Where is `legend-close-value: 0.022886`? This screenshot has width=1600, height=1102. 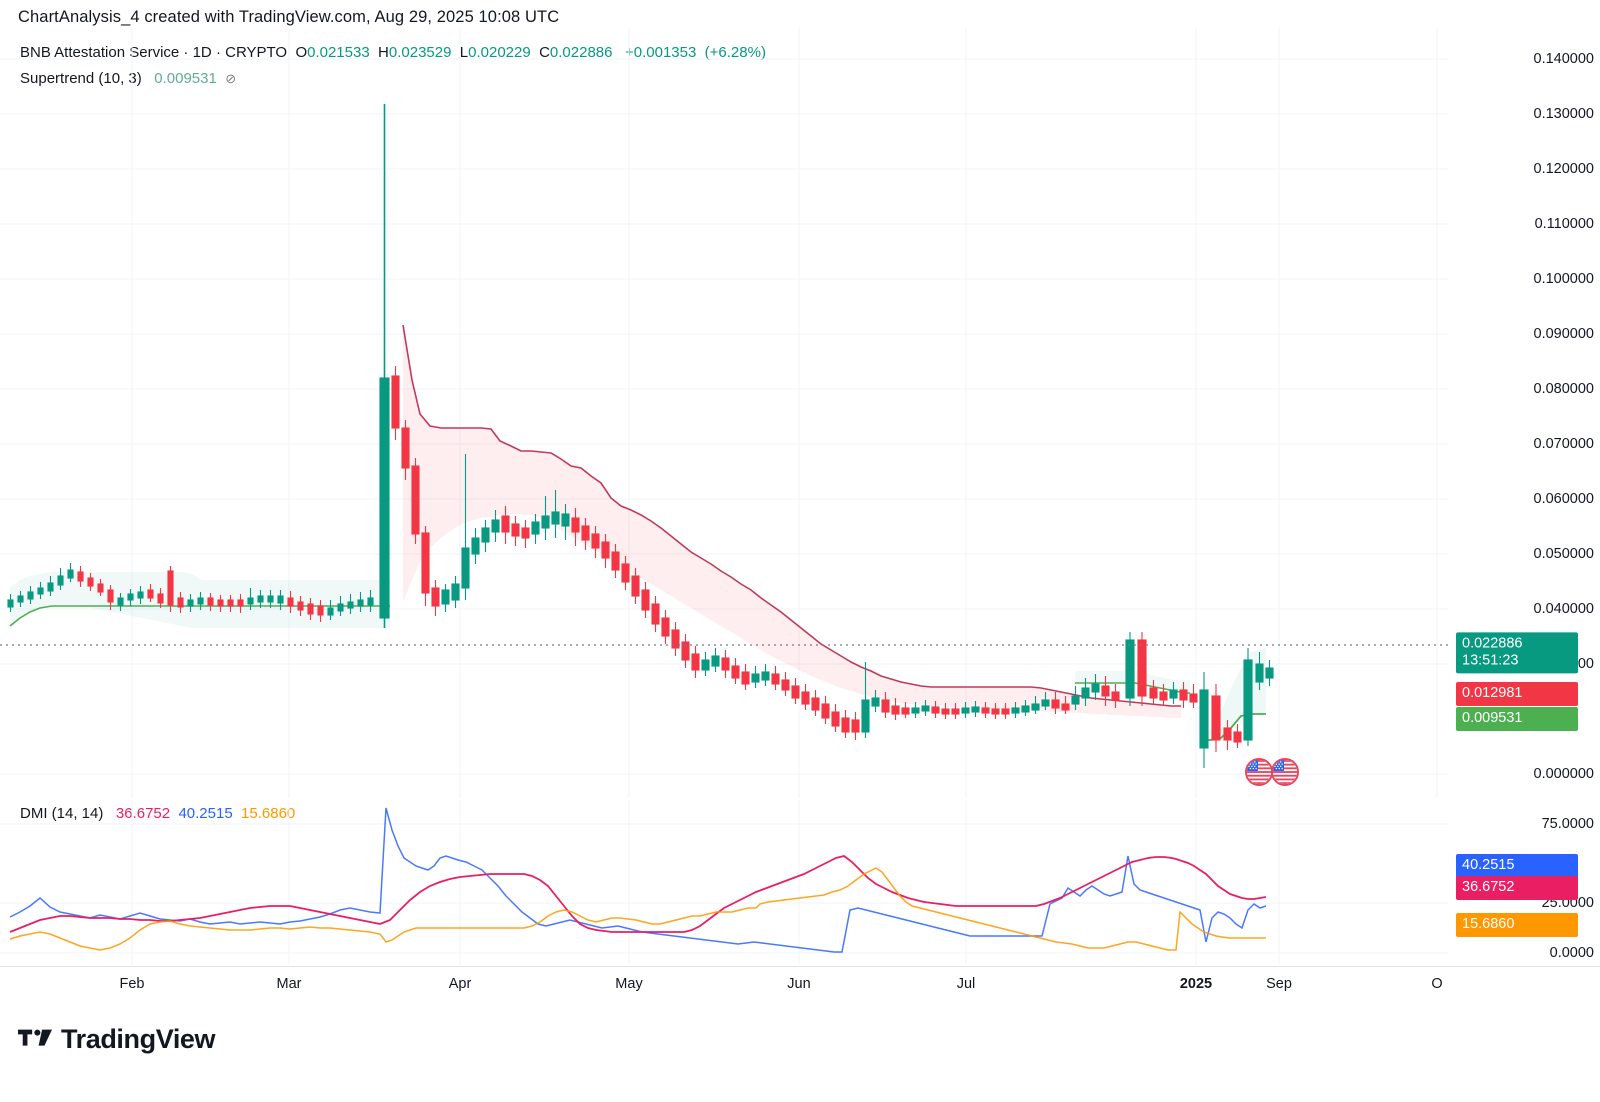 legend-close-value: 0.022886 is located at coordinates (581, 52).